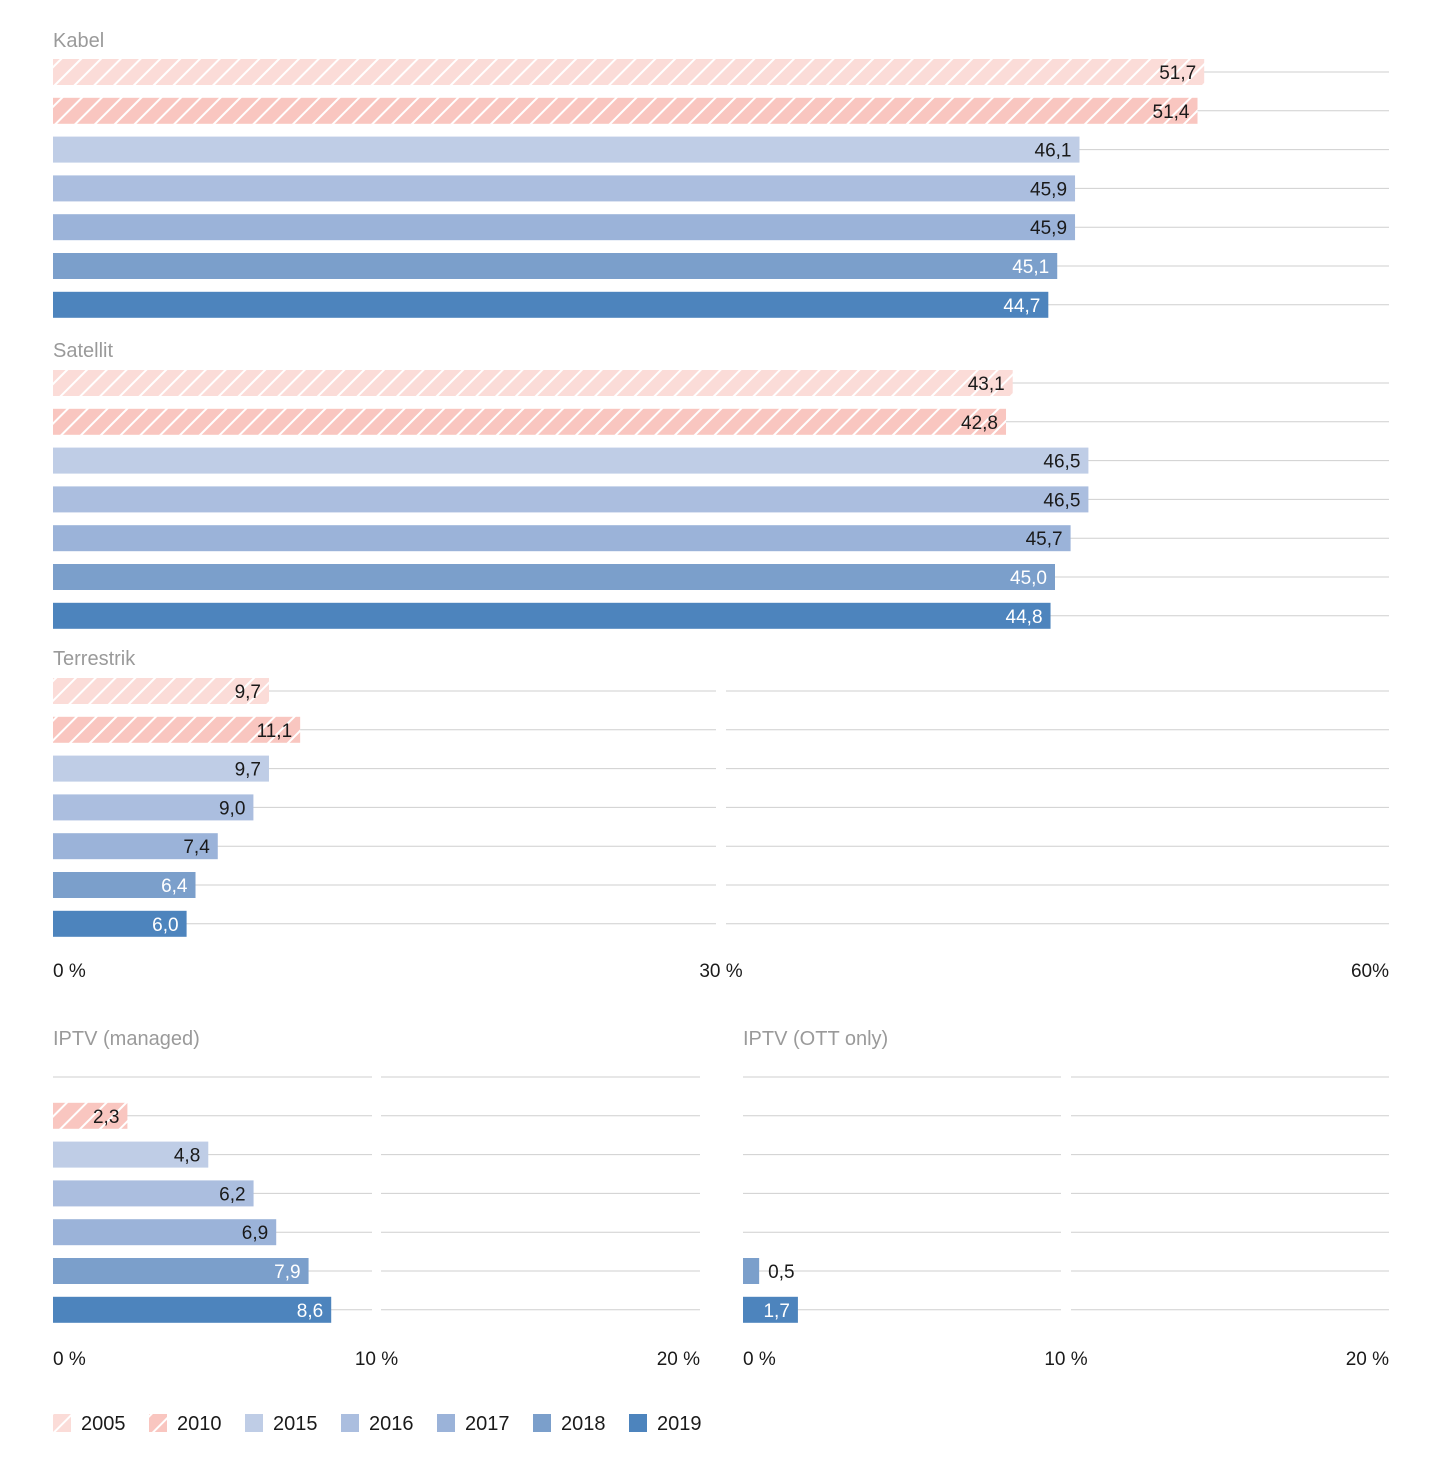 The width and height of the screenshot is (1440, 1470). I want to click on tick-label: 30 %, so click(720, 971).